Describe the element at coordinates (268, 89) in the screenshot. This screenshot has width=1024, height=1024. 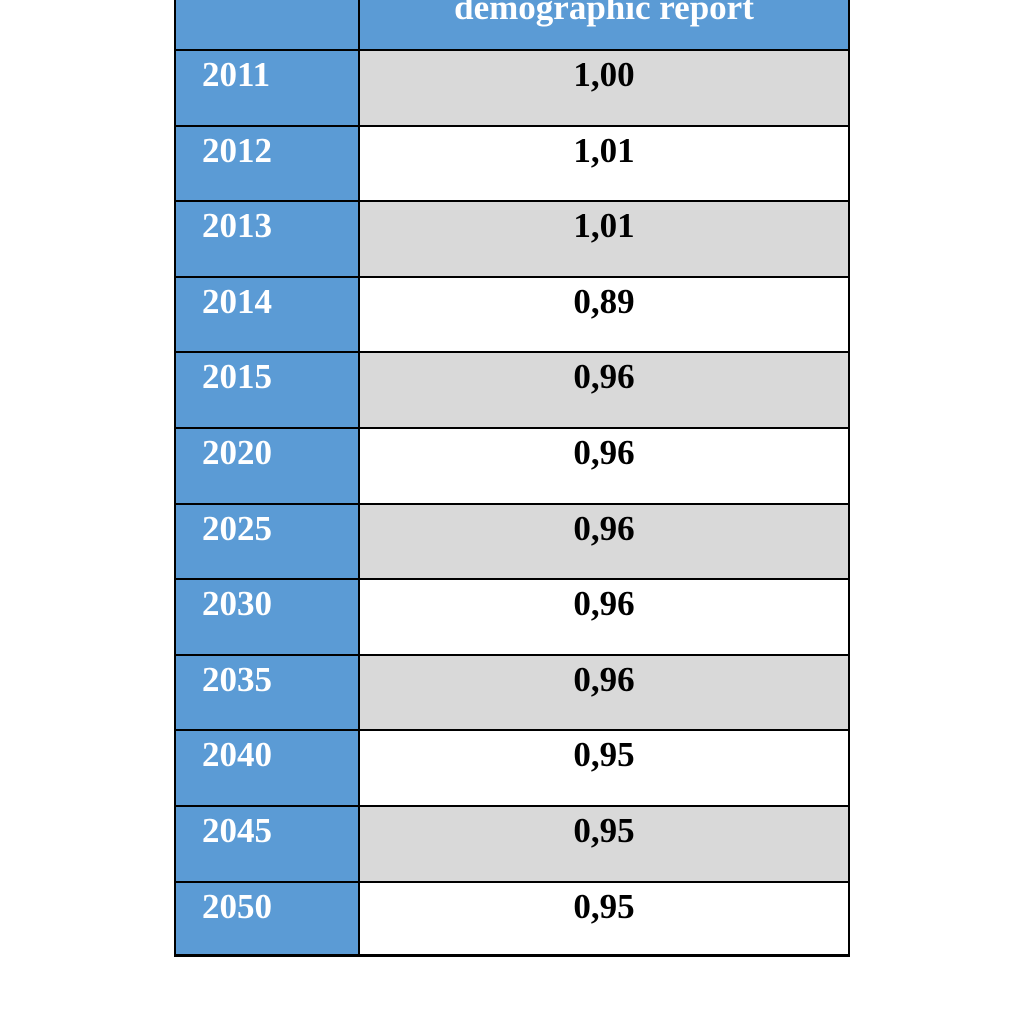
I see `year-cell: 2011` at that location.